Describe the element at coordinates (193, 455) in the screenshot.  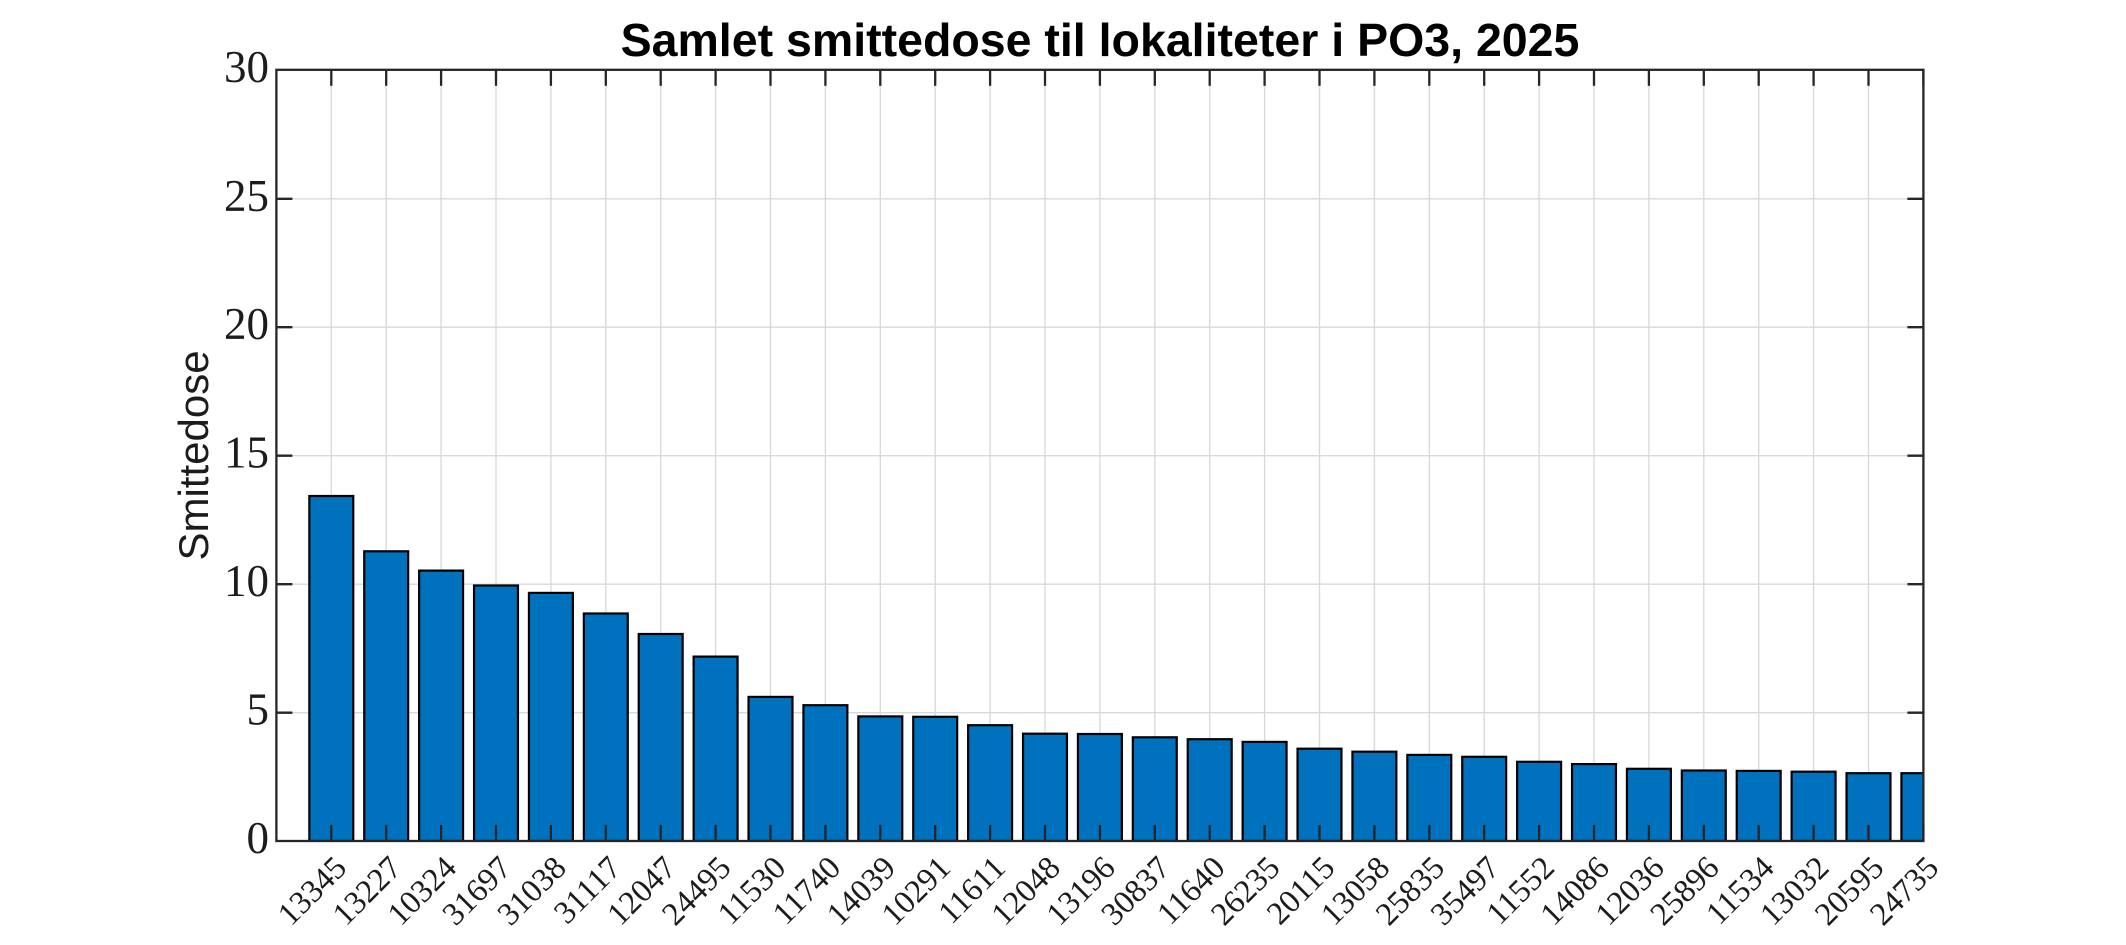
I see `svg-text: Smittedose` at that location.